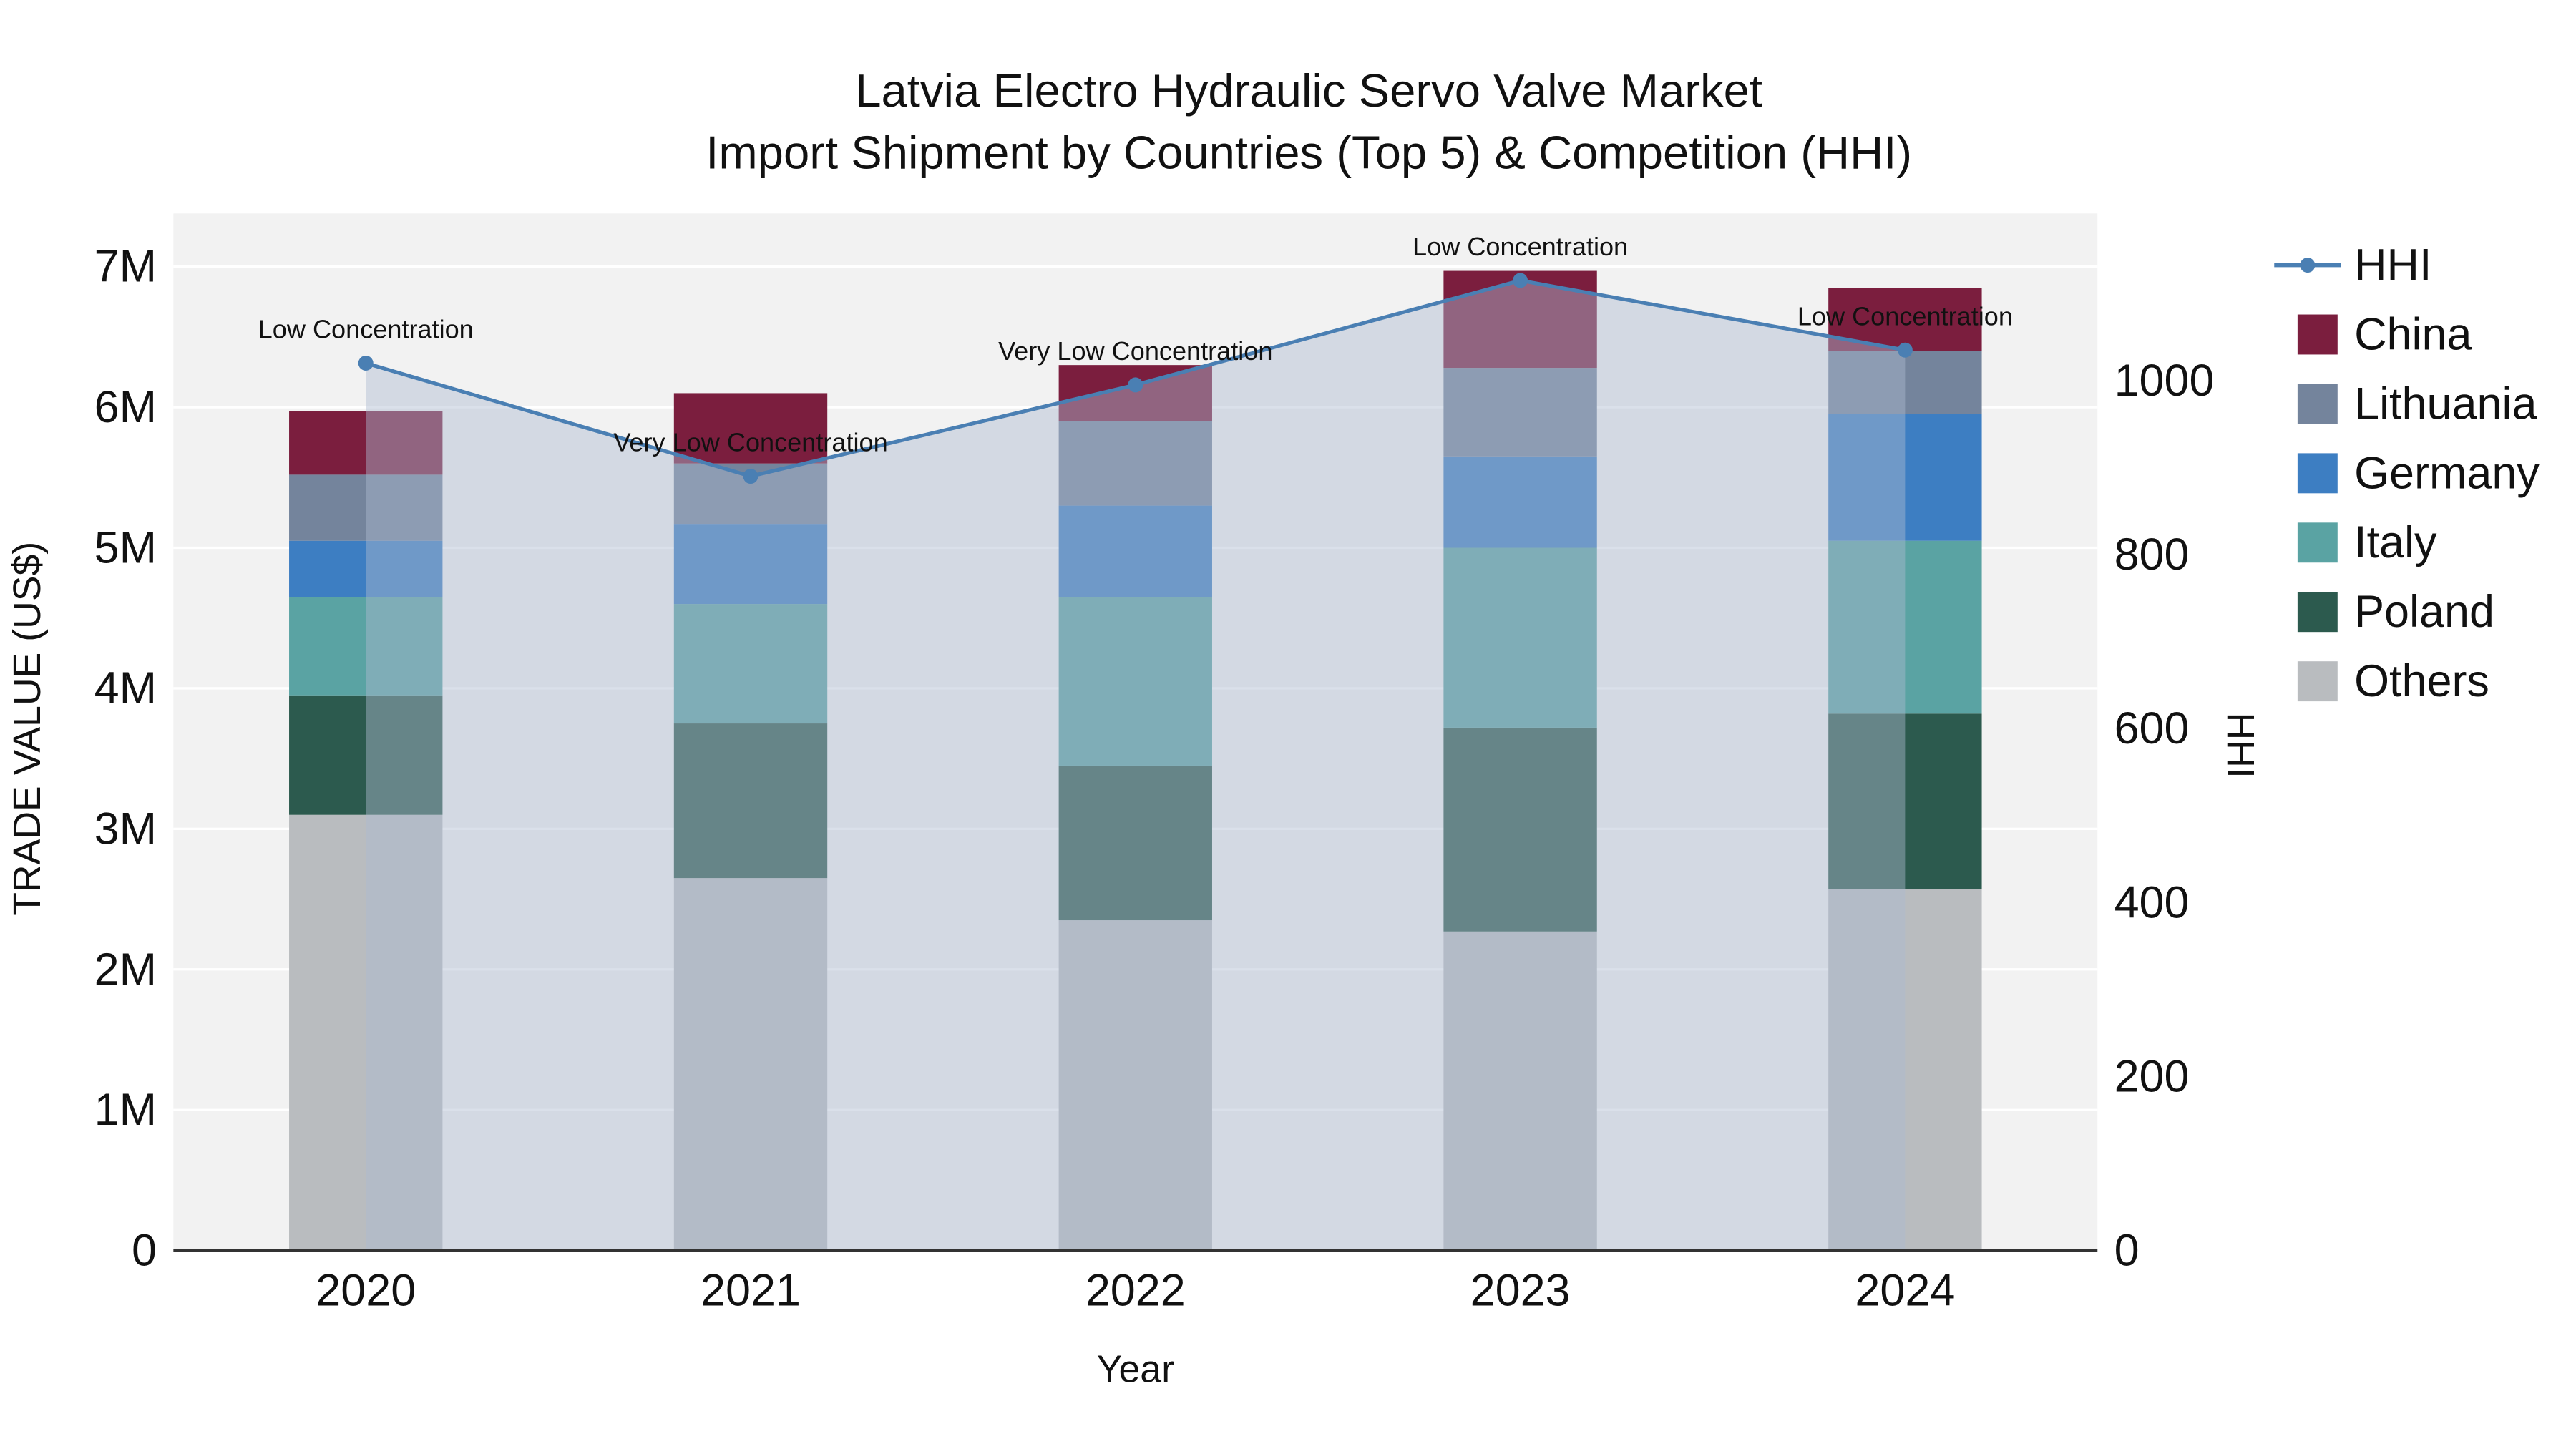 The width and height of the screenshot is (2576, 1449). What do you see at coordinates (1905, 382) in the screenshot?
I see `bar-segment-lithuania-2024` at bounding box center [1905, 382].